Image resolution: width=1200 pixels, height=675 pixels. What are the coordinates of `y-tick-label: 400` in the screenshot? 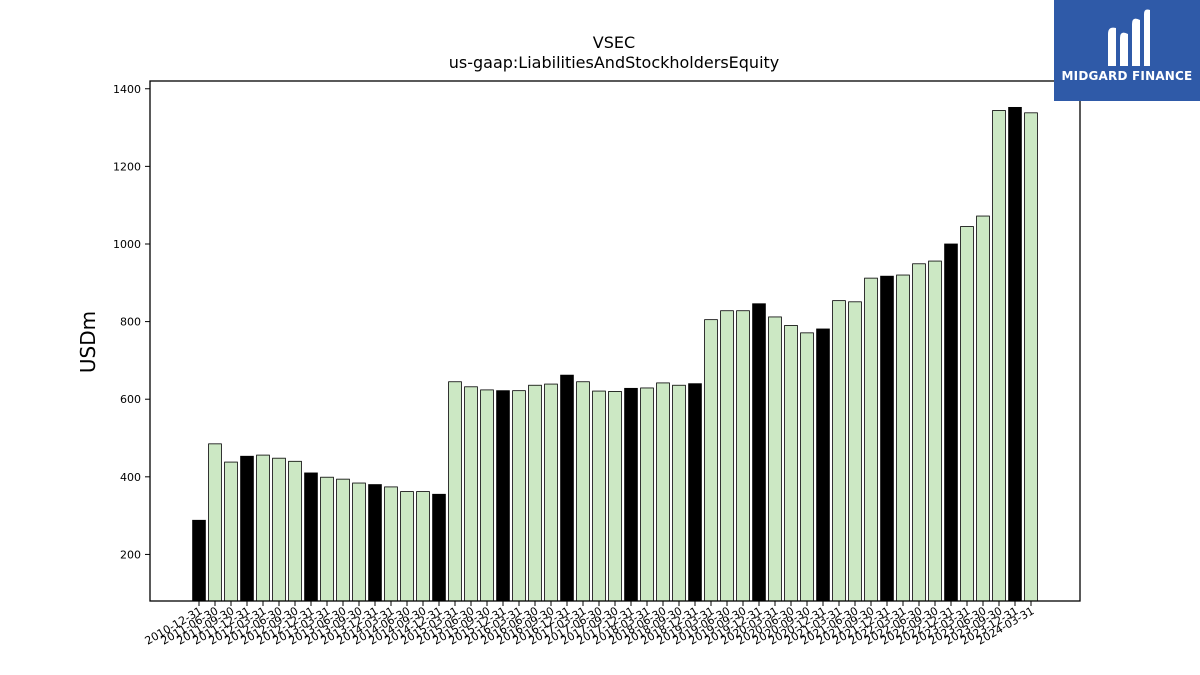 It's located at (130, 477).